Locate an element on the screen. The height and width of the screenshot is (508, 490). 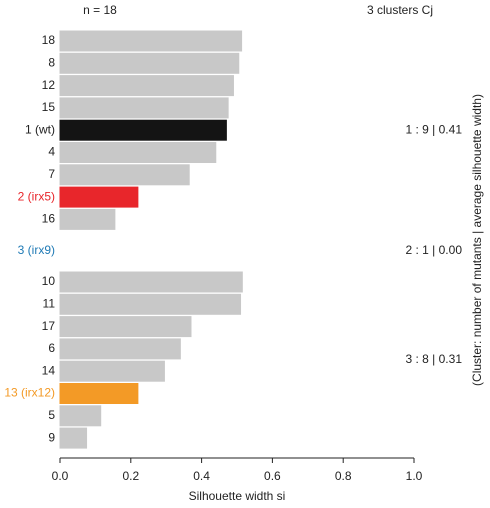
y-tick-label: 3 (irx9) is located at coordinates (36, 250).